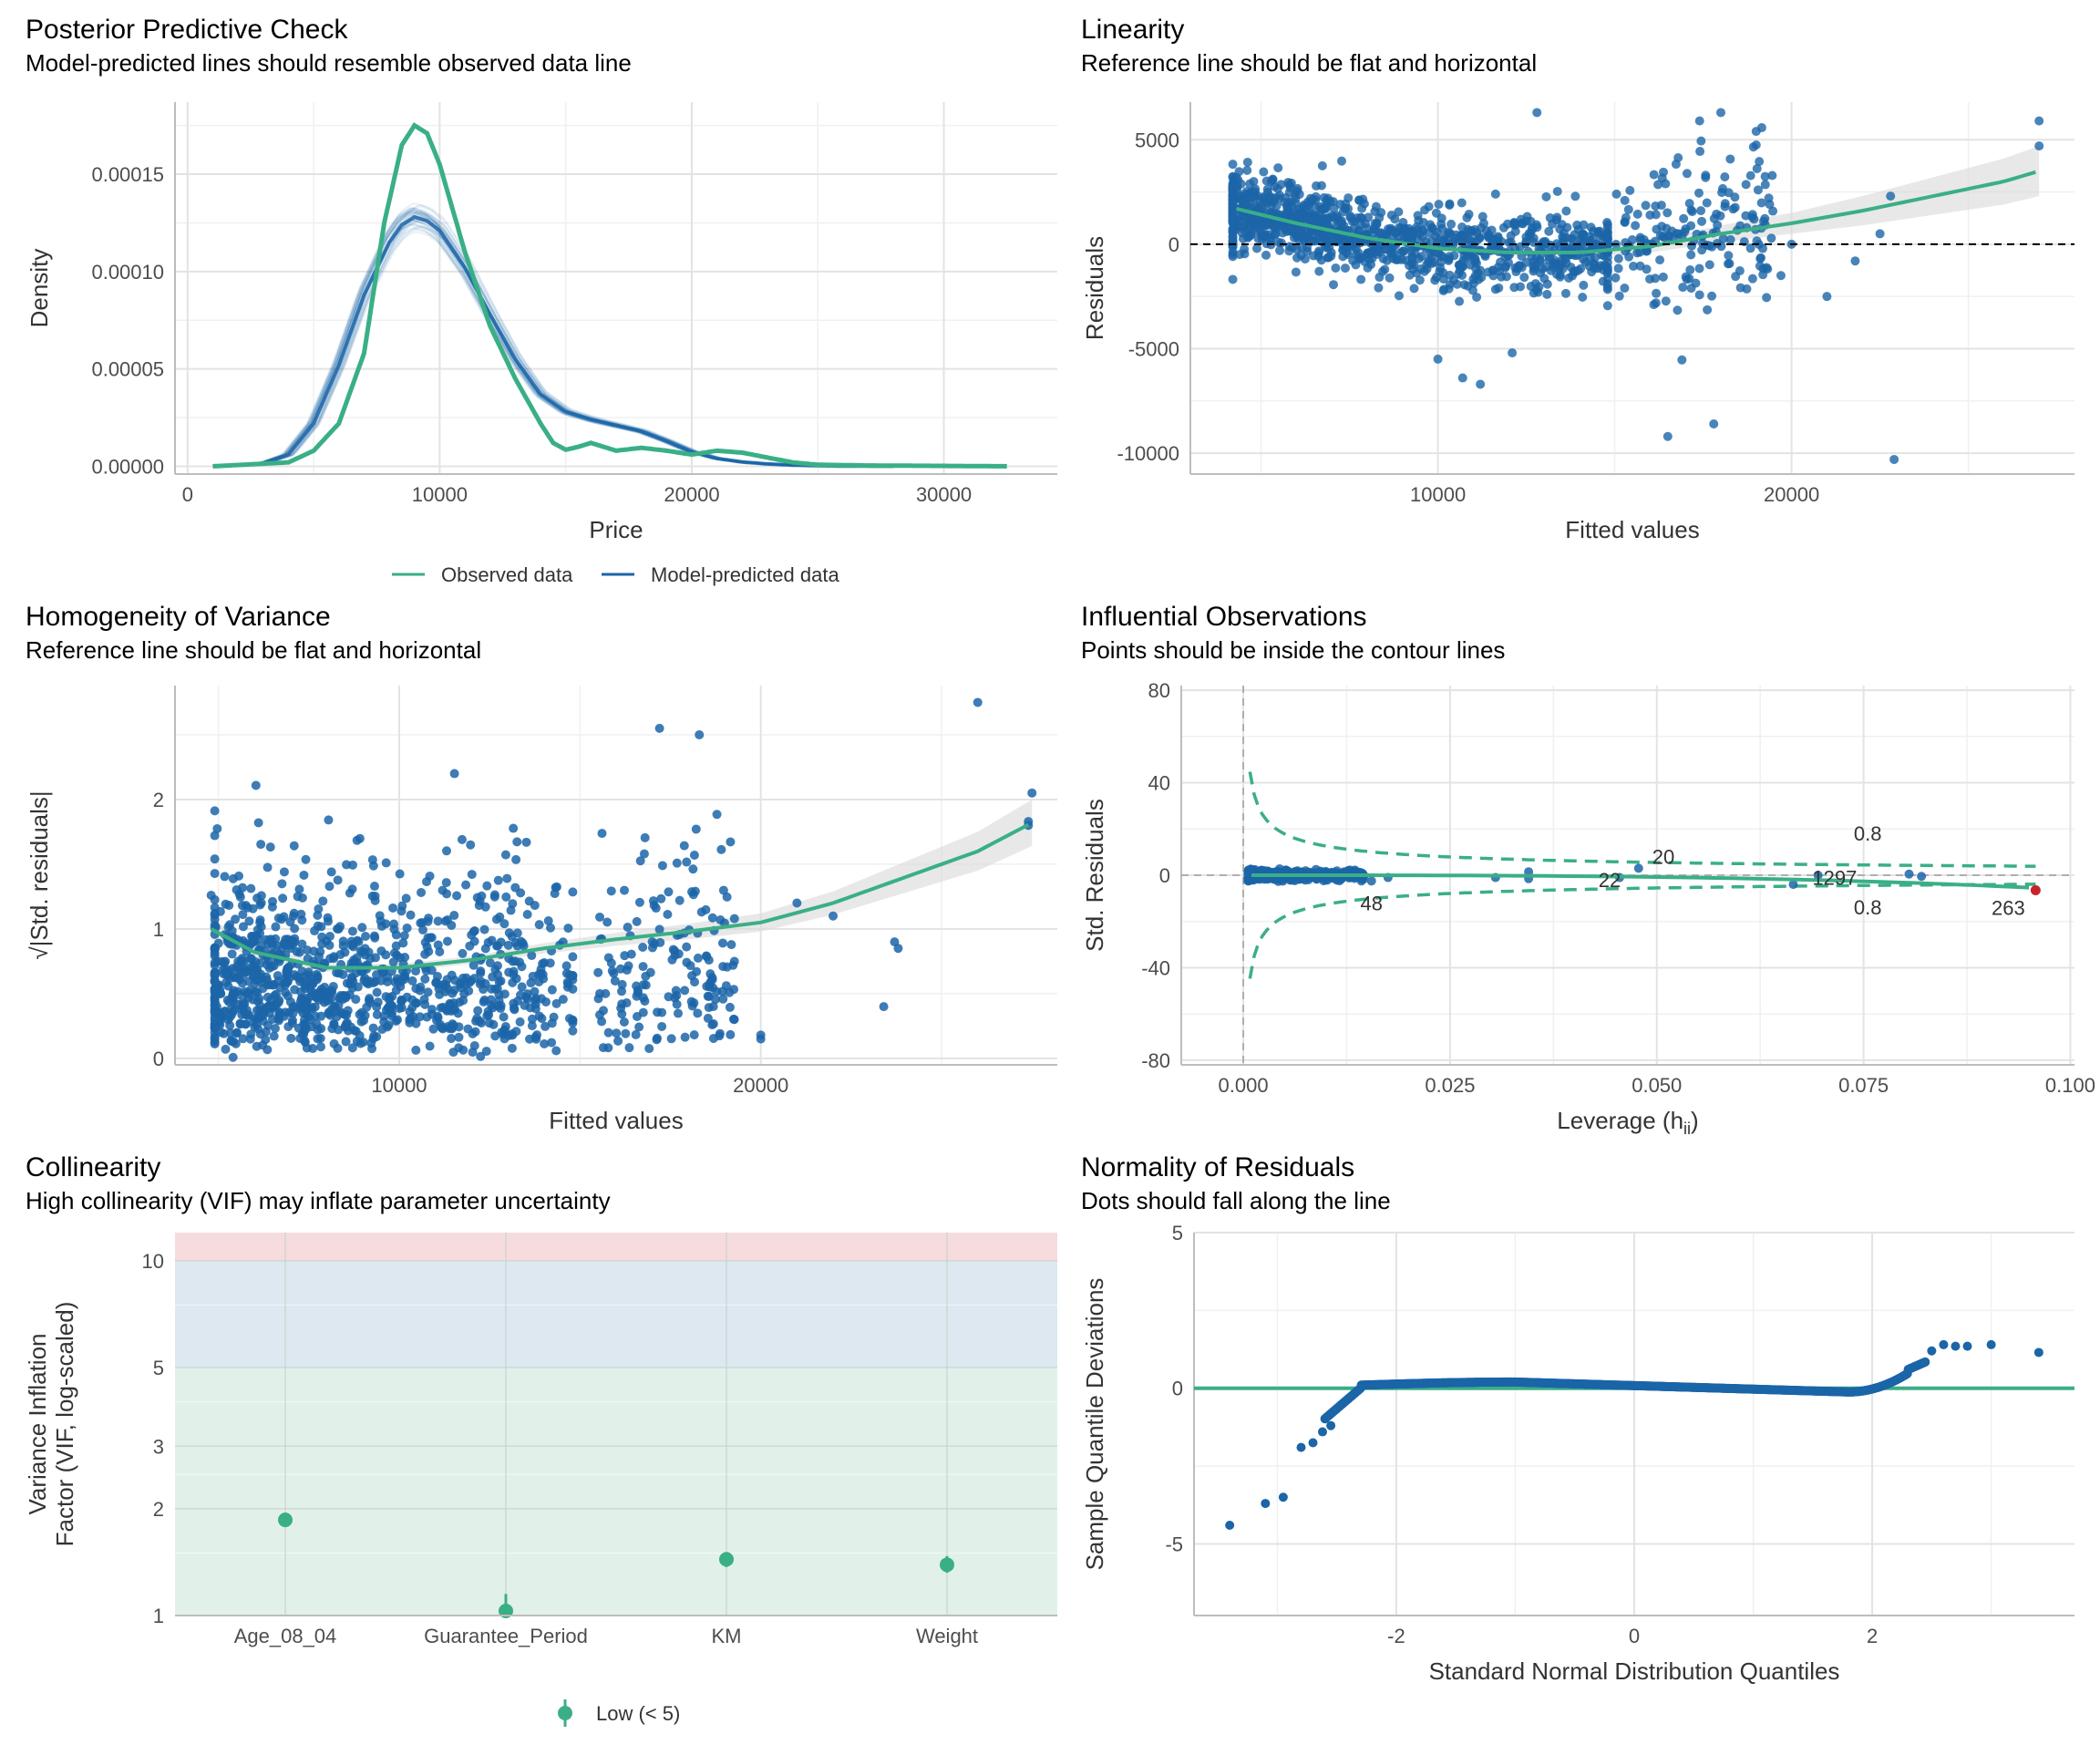 The image size is (2100, 1755). What do you see at coordinates (285, 1636) in the screenshot?
I see `collinearity-x-tick-label: Age_08_04` at bounding box center [285, 1636].